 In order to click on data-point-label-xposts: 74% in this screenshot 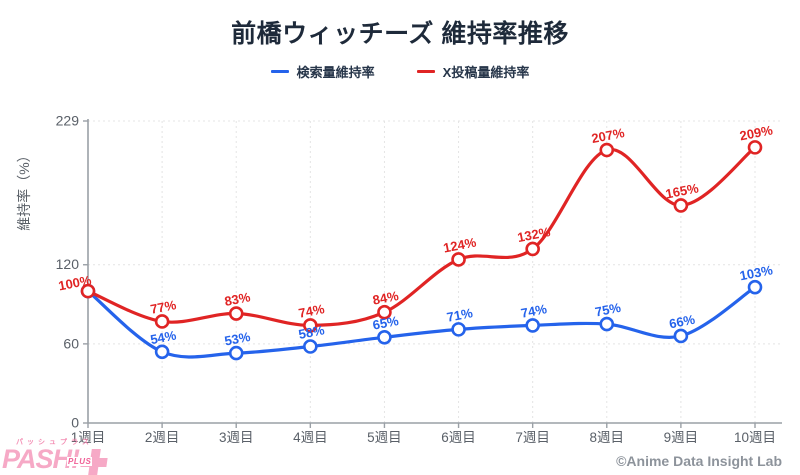, I will do `click(311, 311)`.